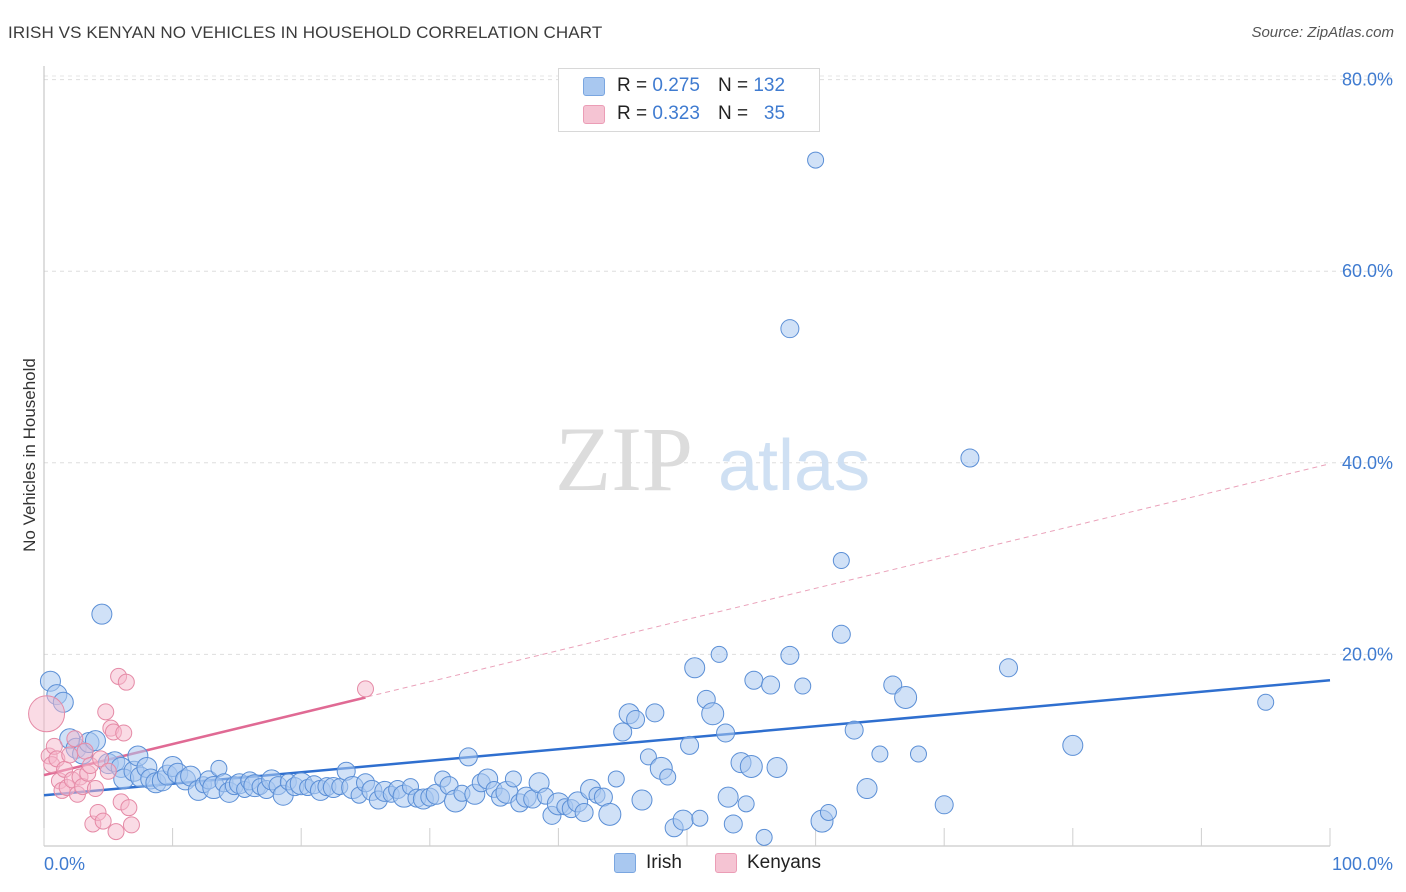 This screenshot has width=1406, height=892. What do you see at coordinates (794, 466) in the screenshot?
I see `watermark-atlas: atlas` at bounding box center [794, 466].